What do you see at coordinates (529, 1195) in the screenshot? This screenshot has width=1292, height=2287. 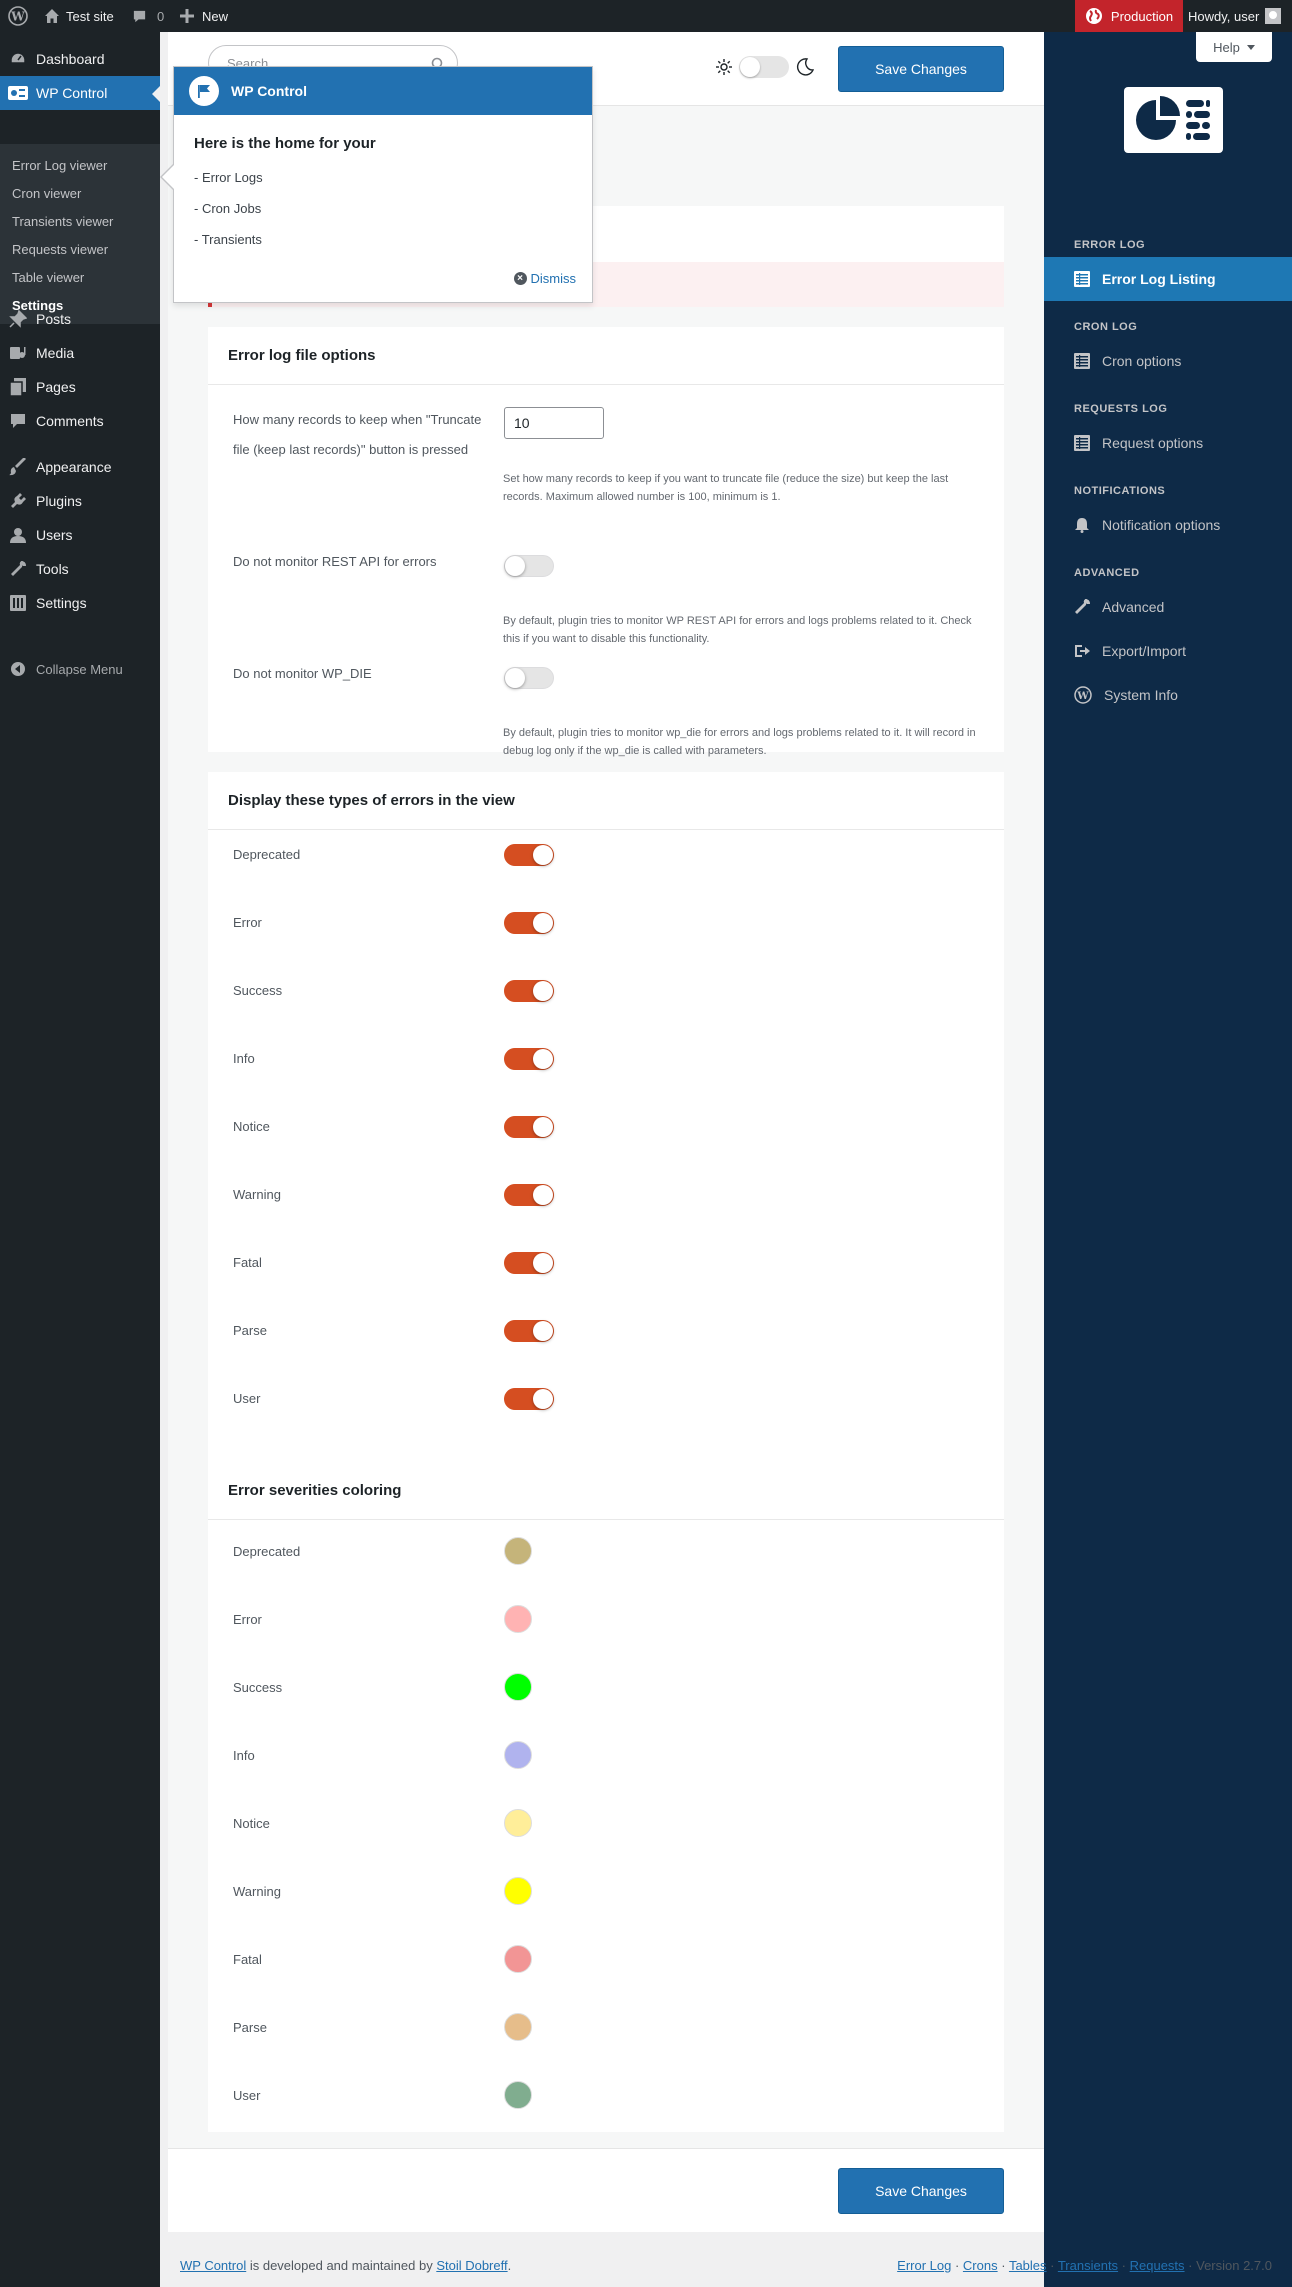 I see `toggle-warning` at bounding box center [529, 1195].